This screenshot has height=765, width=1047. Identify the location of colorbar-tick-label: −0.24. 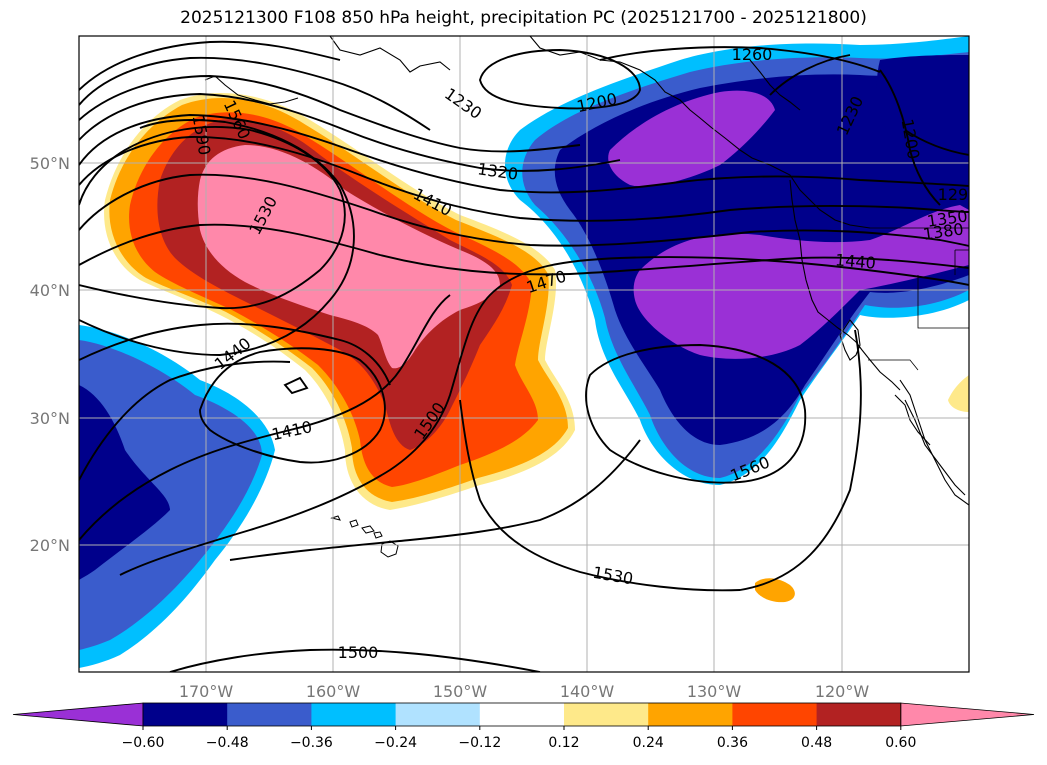
(395, 743).